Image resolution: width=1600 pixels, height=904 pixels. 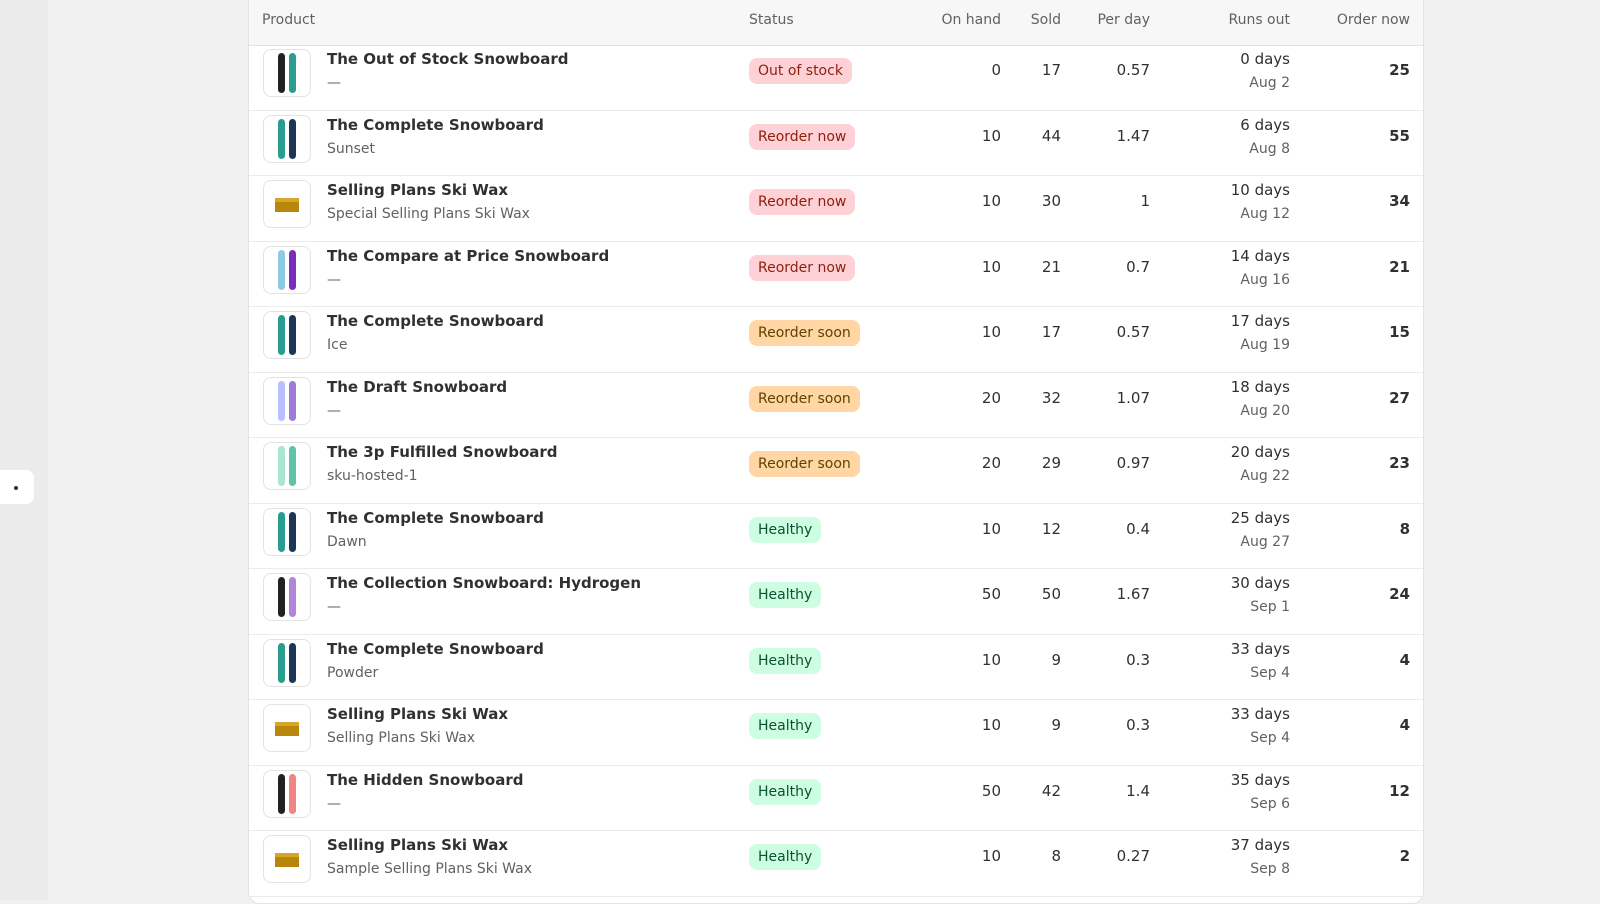 I want to click on runs-out: 14 days, so click(x=1260, y=255).